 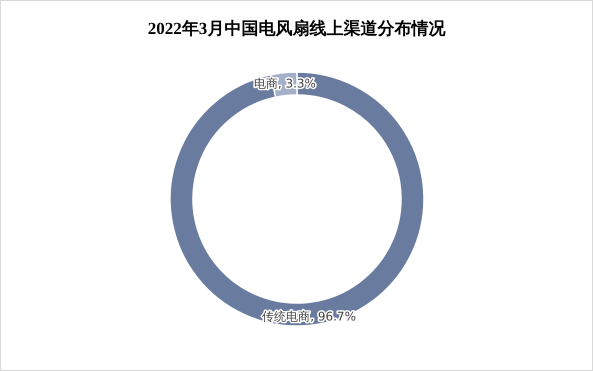 What do you see at coordinates (297, 28) in the screenshot?
I see `chart-title: 2022年3月中国电风扇线上渠道分布情况` at bounding box center [297, 28].